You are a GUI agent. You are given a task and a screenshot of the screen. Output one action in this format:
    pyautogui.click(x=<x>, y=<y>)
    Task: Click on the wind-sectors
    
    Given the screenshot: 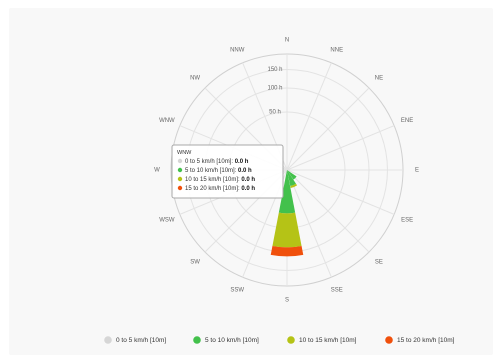 What is the action you would take?
    pyautogui.click(x=287, y=213)
    